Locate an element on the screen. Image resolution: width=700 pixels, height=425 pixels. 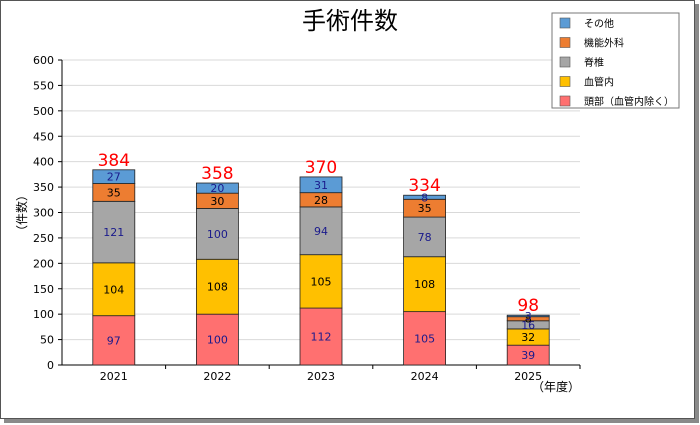
data-label: 112 is located at coordinates (321, 337).